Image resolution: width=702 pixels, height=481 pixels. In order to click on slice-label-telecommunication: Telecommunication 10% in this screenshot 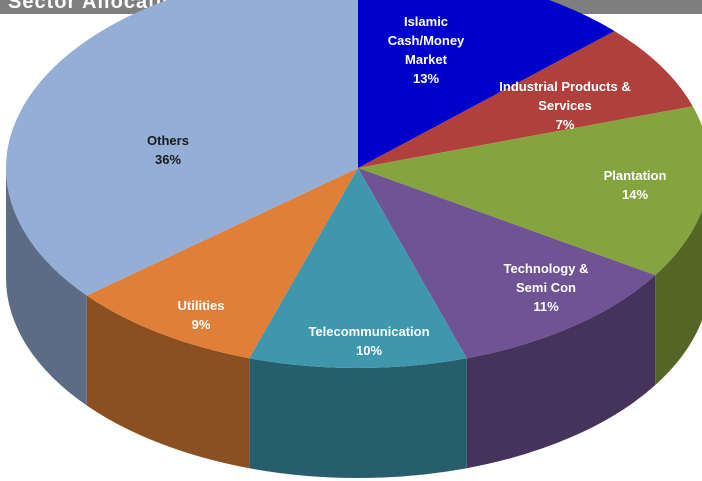, I will do `click(368, 341)`.